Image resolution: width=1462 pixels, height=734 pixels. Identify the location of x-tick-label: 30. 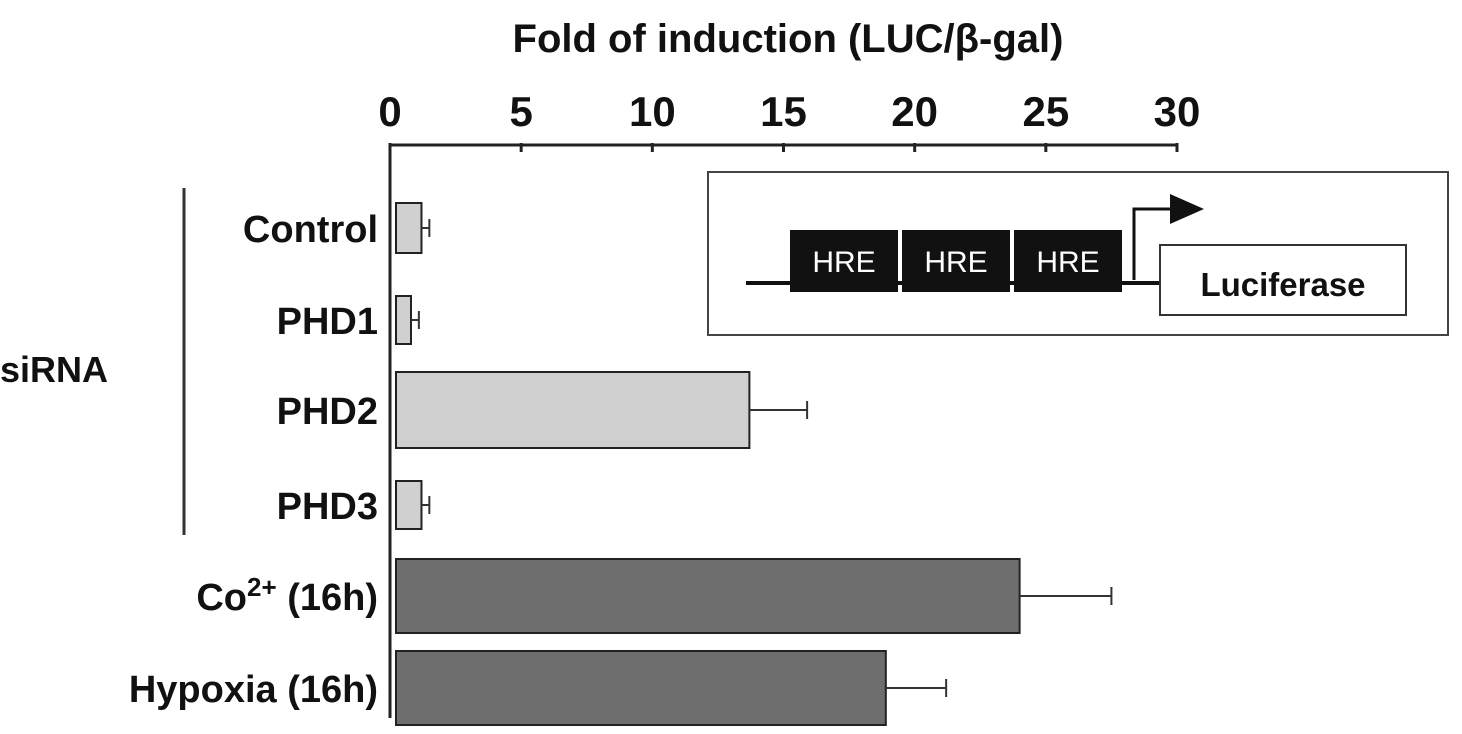
(1177, 111).